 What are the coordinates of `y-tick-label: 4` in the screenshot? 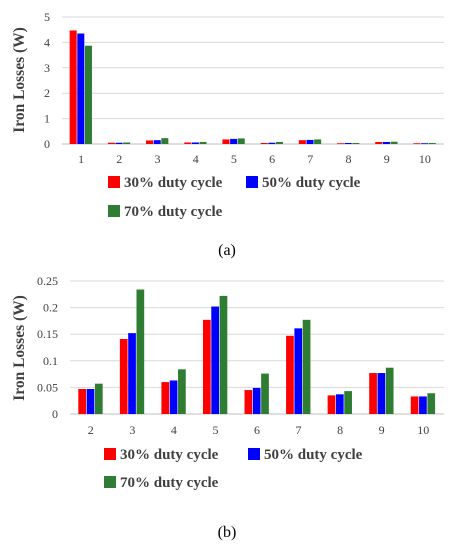 It's located at (47, 42).